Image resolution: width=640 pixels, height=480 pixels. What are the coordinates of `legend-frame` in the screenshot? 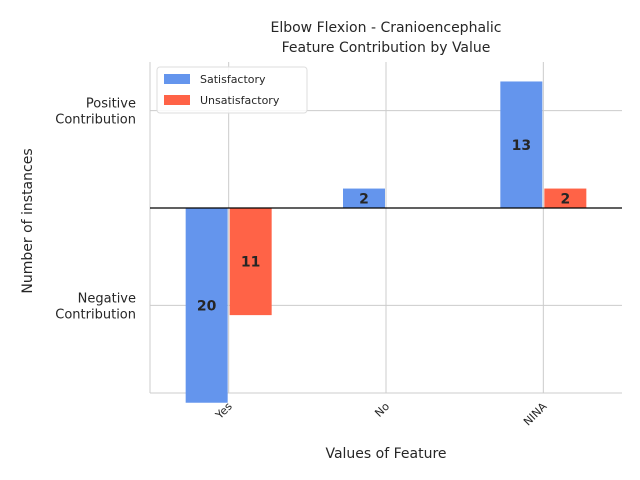 It's located at (232, 90).